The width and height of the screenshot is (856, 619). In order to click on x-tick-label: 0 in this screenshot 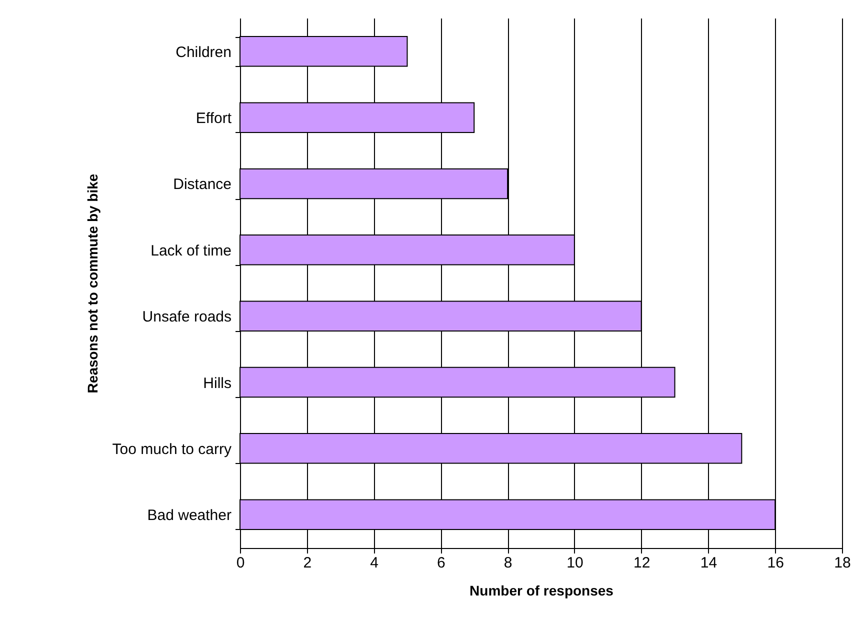, I will do `click(240, 563)`.